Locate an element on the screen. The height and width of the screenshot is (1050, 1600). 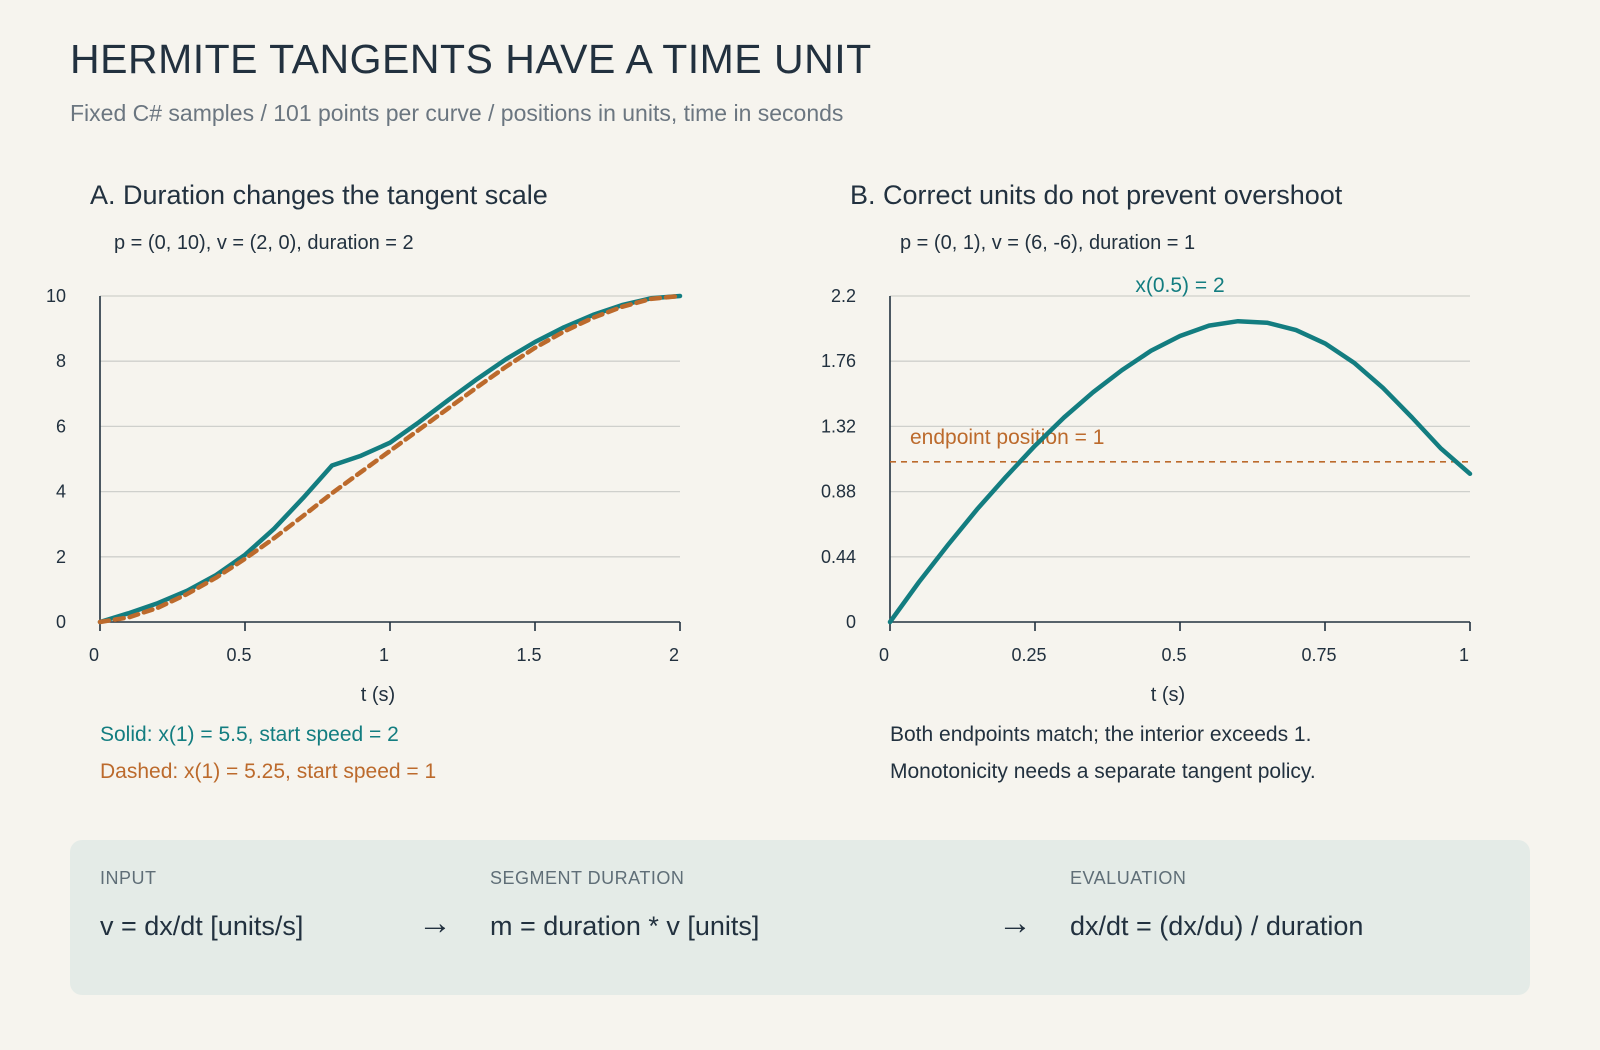
chart-note: Dashed: x(1) = 5.25, start speed = 1 is located at coordinates (268, 771).